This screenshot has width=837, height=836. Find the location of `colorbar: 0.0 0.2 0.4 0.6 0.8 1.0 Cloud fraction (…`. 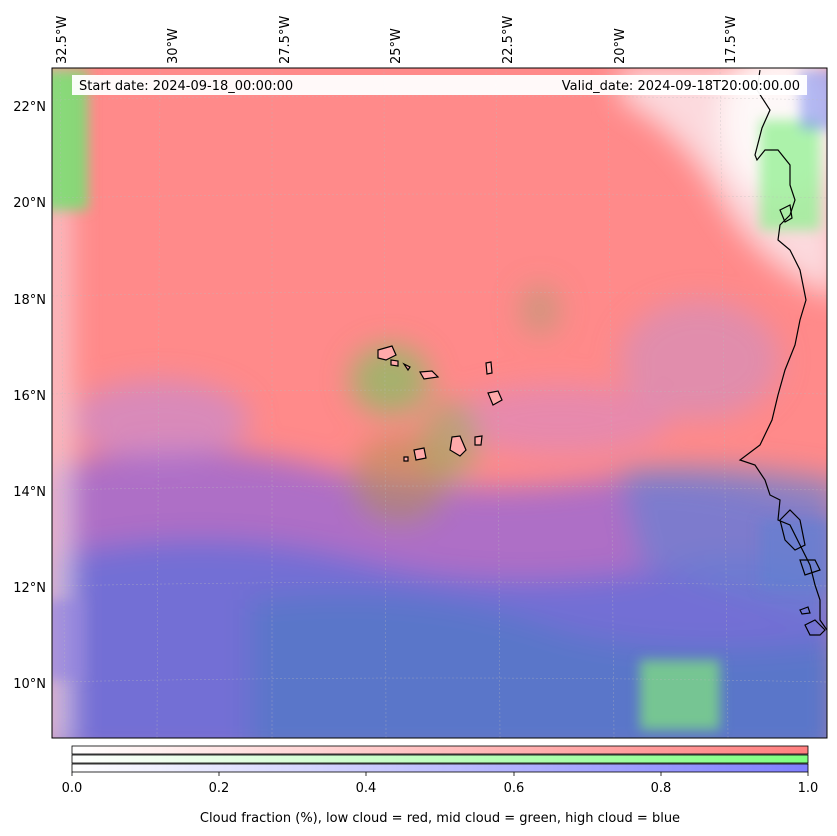

colorbar: 0.0 0.2 0.4 0.6 0.8 1.0 Cloud fraction (… is located at coordinates (440, 785).